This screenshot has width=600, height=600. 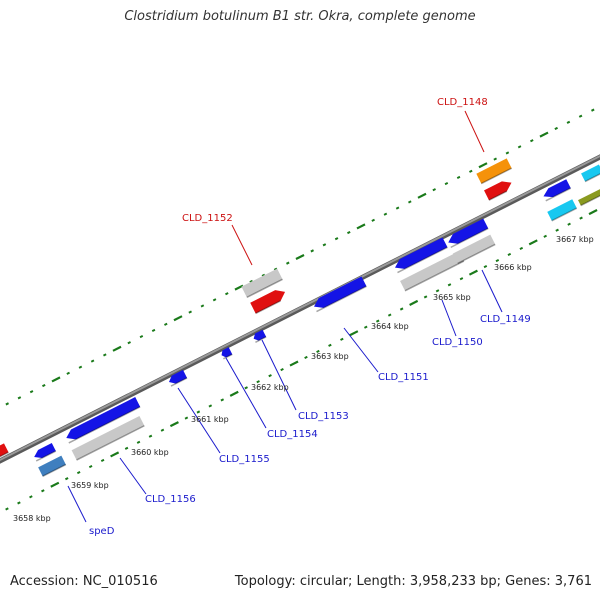 I want to click on gene-label-cld1151: CLD_1151, so click(x=403, y=377).